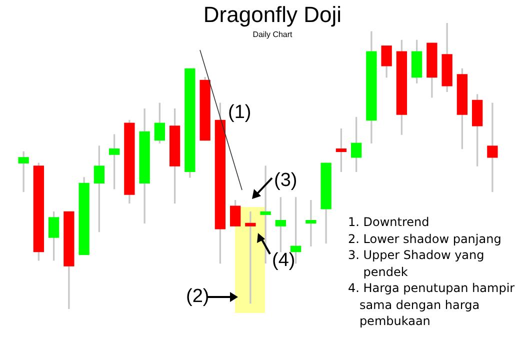 The height and width of the screenshot is (350, 520). What do you see at coordinates (272, 15) in the screenshot?
I see `chart-title: Dragonfly Doji` at bounding box center [272, 15].